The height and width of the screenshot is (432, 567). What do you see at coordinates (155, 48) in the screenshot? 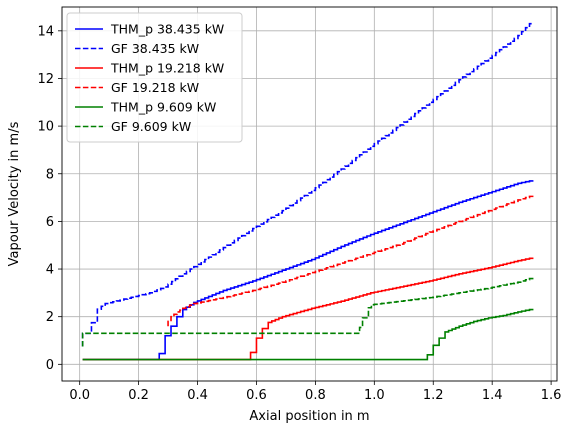
I see `legend-label: GF 38.435 kW` at bounding box center [155, 48].